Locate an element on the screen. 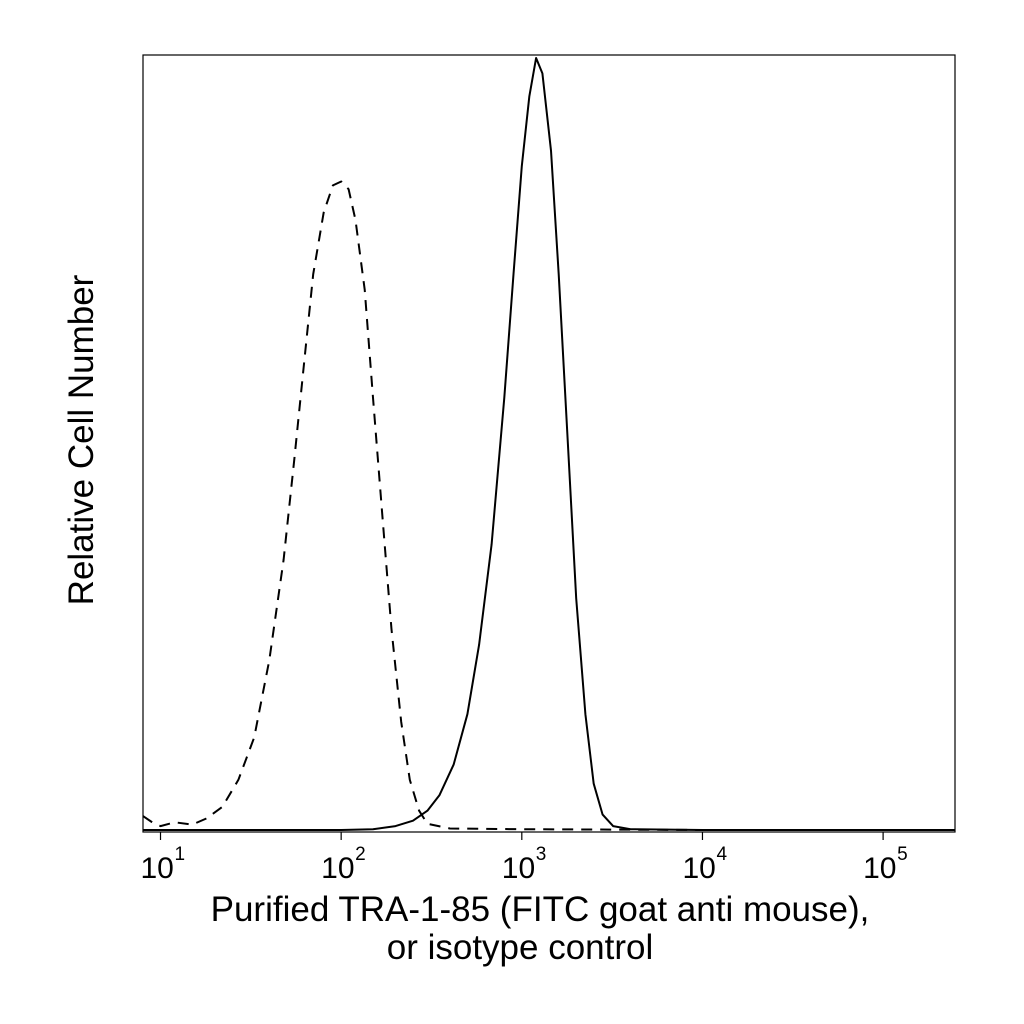 The height and width of the screenshot is (1024, 1024). x-tick-label-exponent: 2 is located at coordinates (360, 854).